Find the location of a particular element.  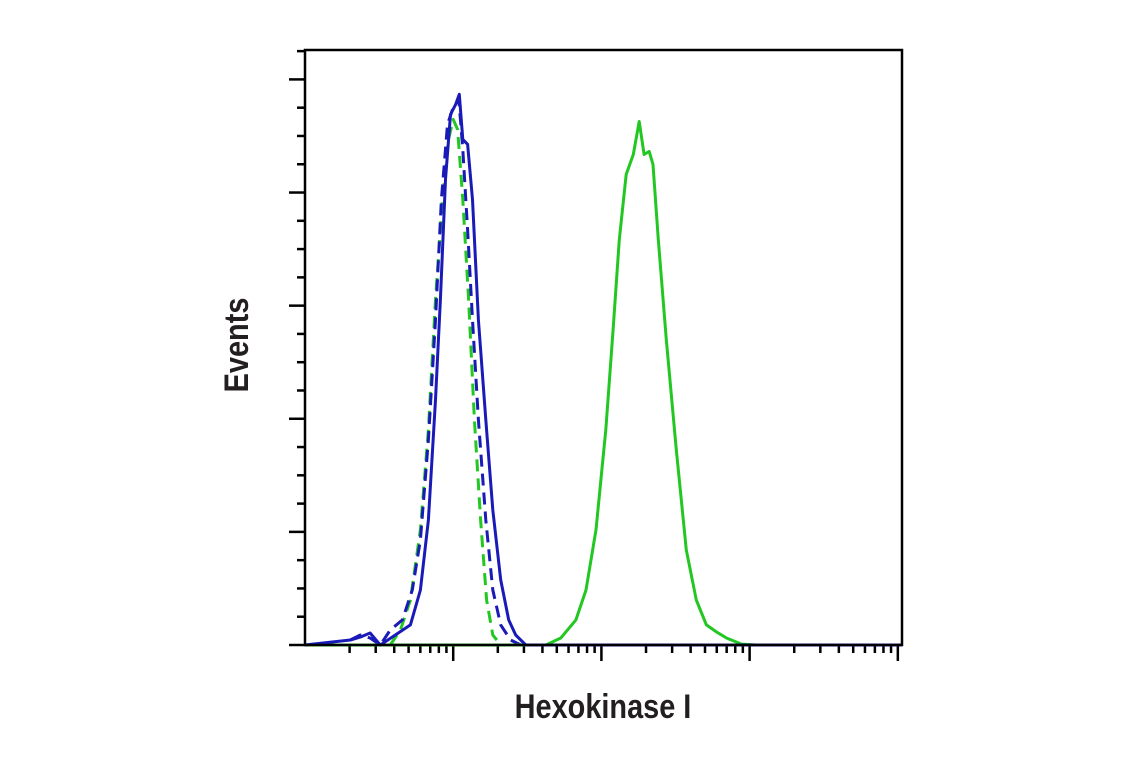

x-axis-label: Hexokinase I is located at coordinates (603, 706).